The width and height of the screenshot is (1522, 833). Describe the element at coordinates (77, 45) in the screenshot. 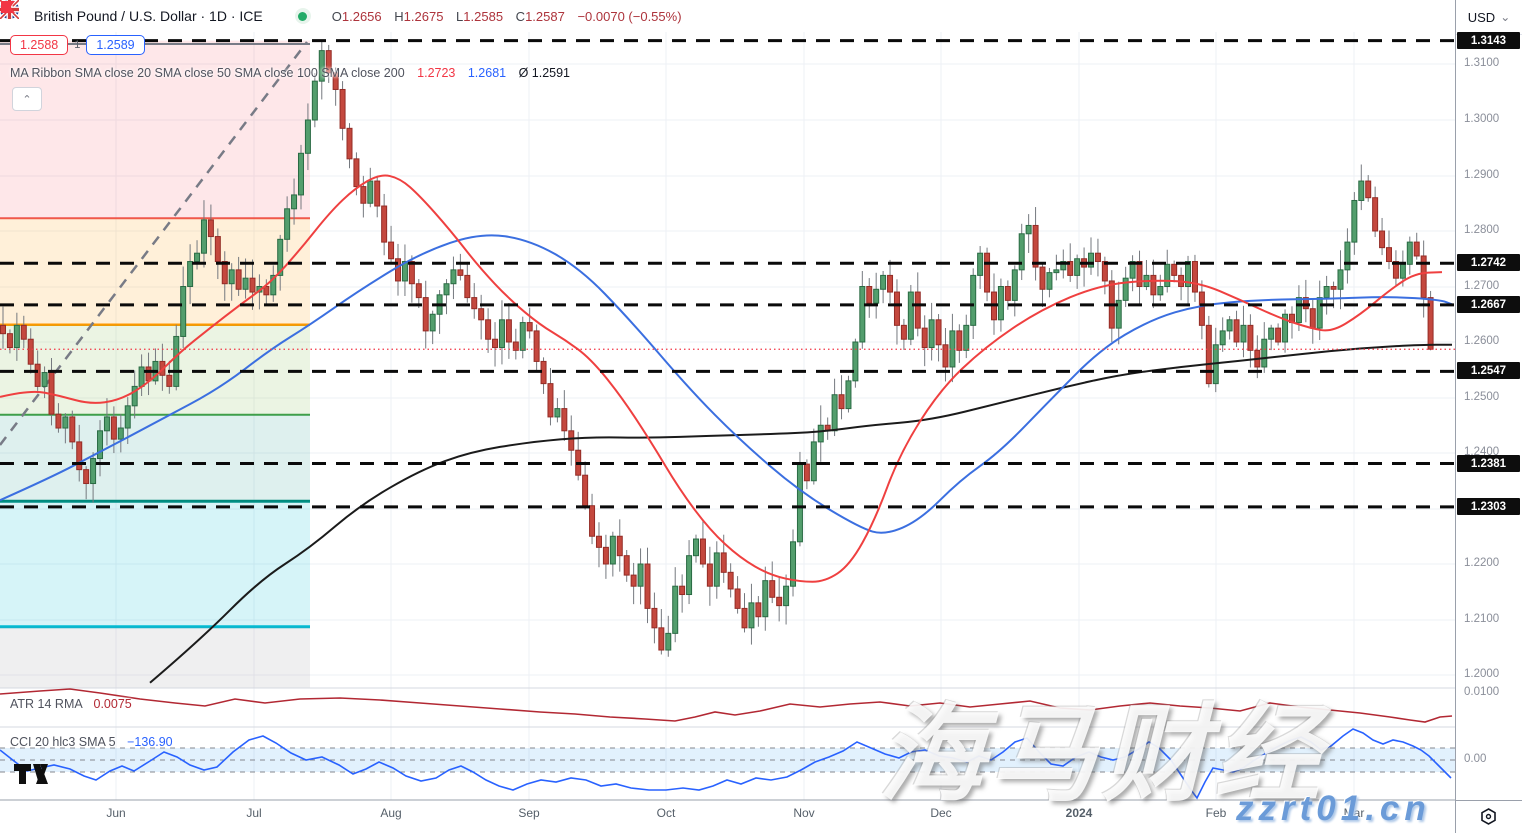

I see `price-tag-row: 1.2588 1 1.2589` at that location.